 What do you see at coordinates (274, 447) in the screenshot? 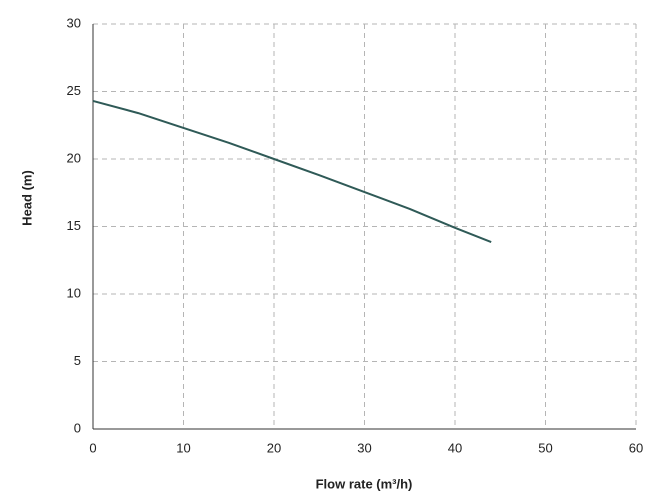
I see `x-tick-label: 20` at bounding box center [274, 447].